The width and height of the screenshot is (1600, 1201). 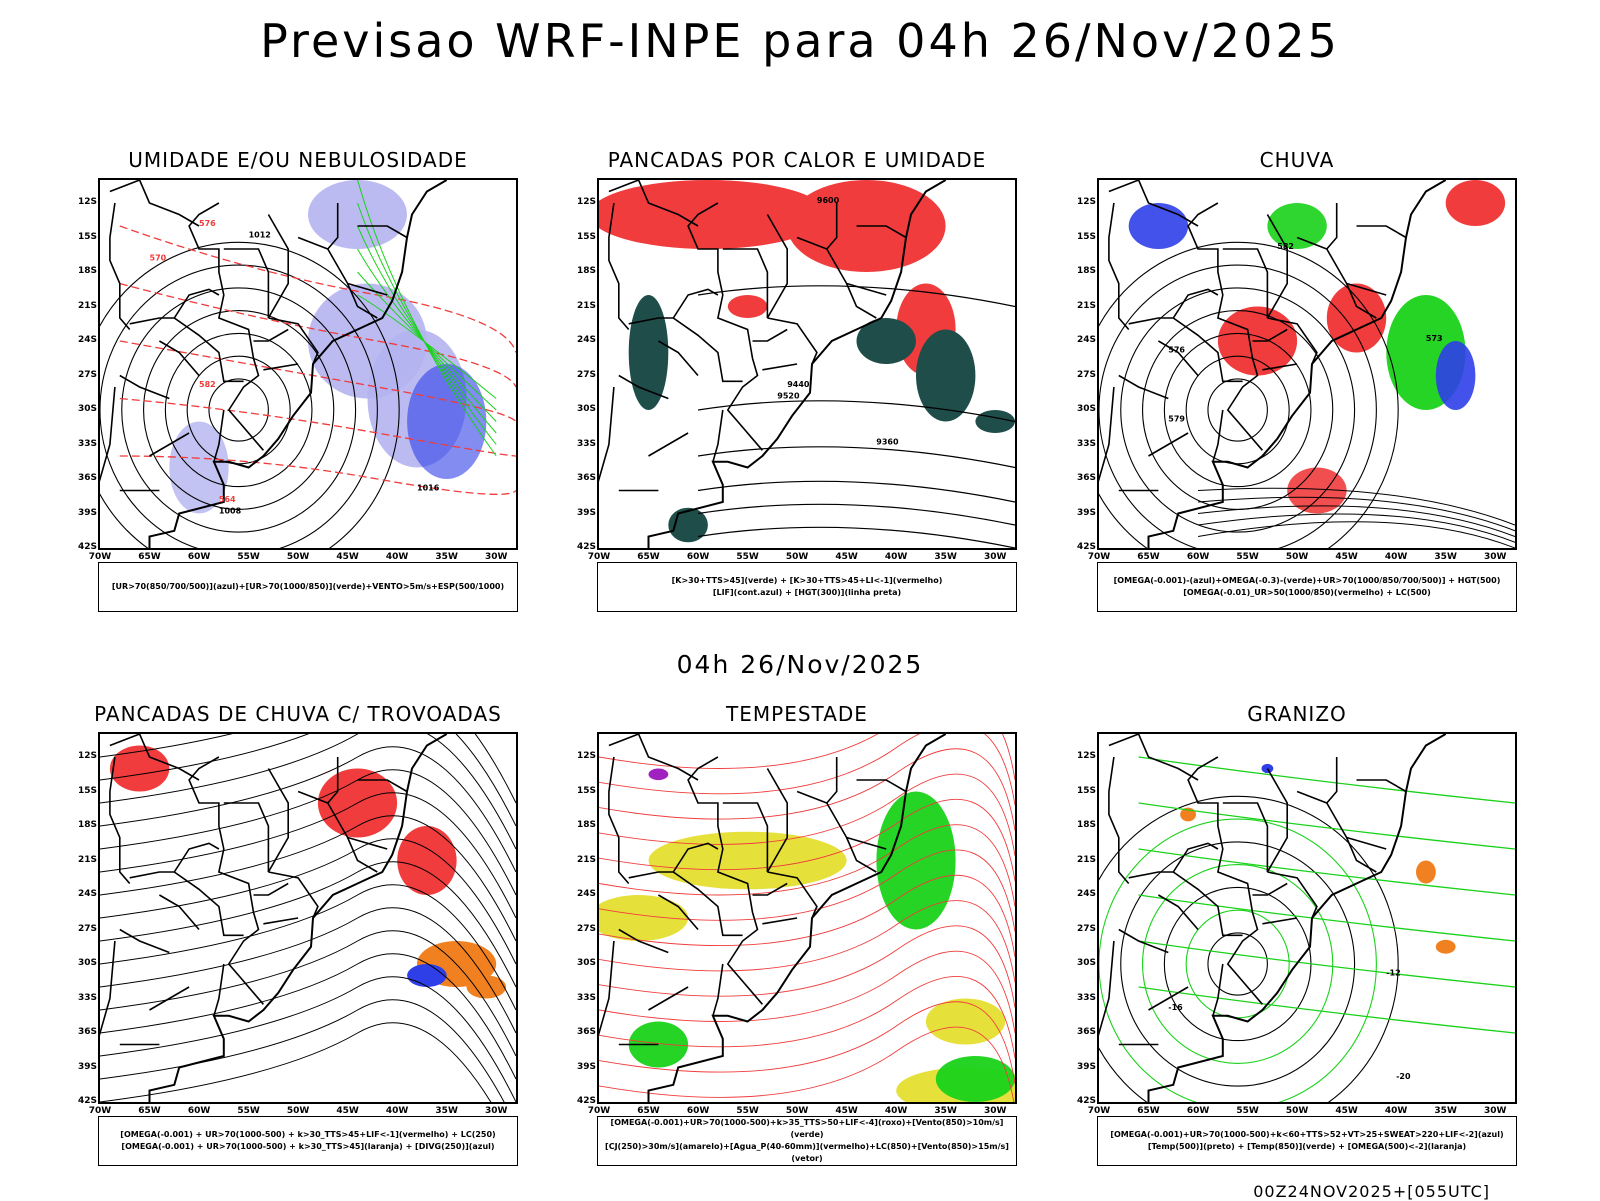 I want to click on lat-tick-label: 24S, so click(x=586, y=340).